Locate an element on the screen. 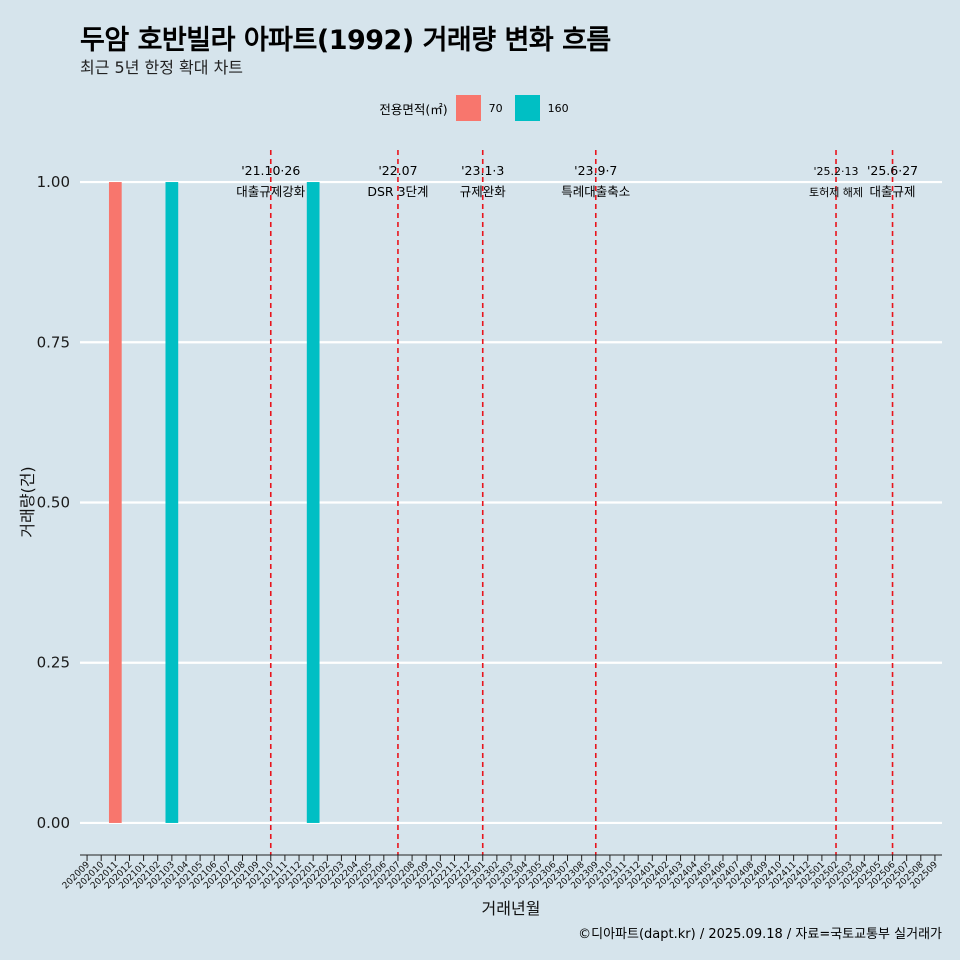 The height and width of the screenshot is (960, 960). chart-subtitle: 최근 5년 한정 확대 차트 is located at coordinates (162, 67).